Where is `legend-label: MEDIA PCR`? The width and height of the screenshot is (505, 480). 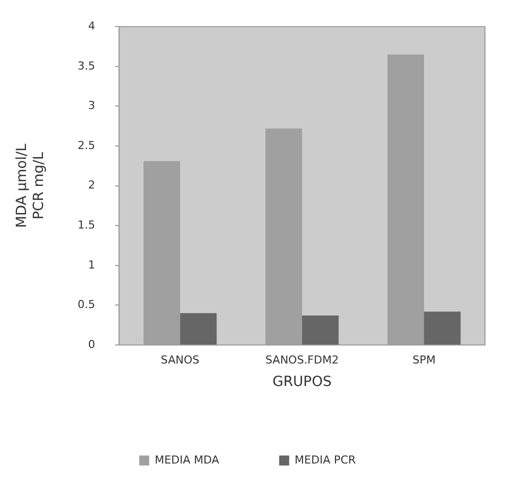 legend-label: MEDIA PCR is located at coordinates (325, 459).